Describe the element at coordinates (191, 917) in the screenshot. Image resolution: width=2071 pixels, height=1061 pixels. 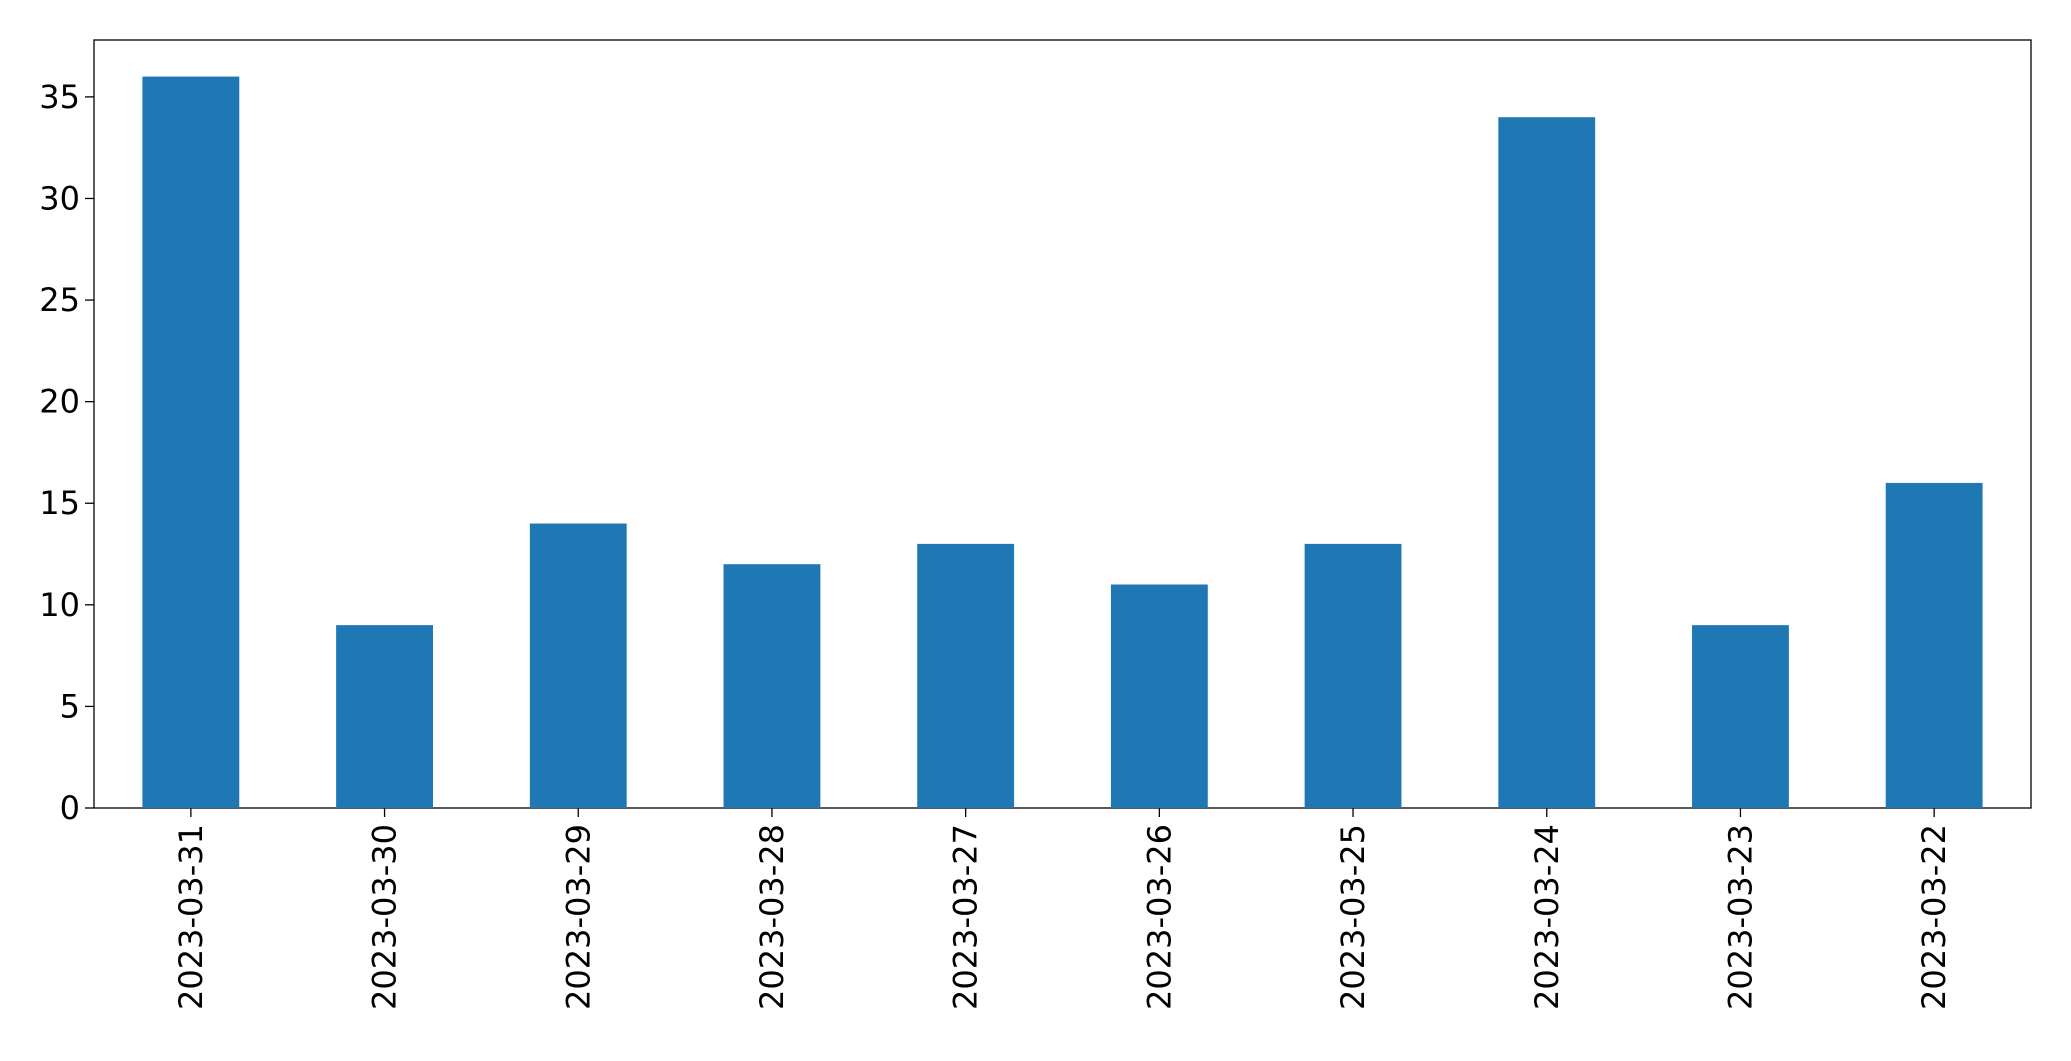
I see `x-tick-label: 2023-03-31` at that location.